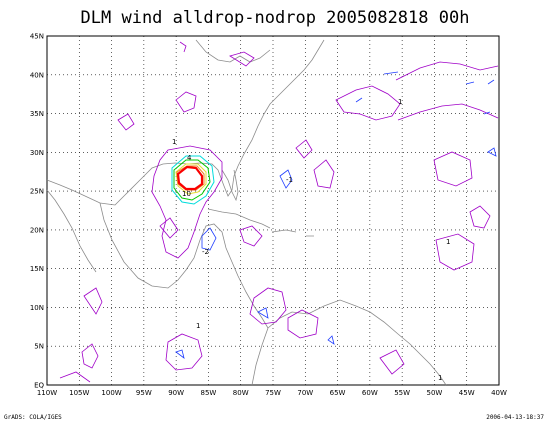 Image resolution: width=550 pixels, height=425 pixels. What do you see at coordinates (39, 347) in the screenshot?
I see `lat-tick-label: 5N` at bounding box center [39, 347].